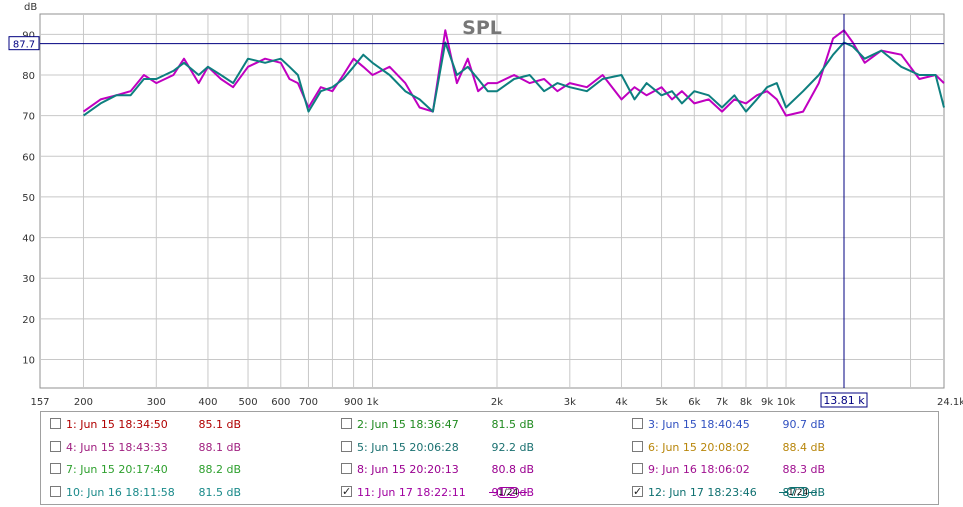 The width and height of the screenshot is (963, 507). I want to click on y-tick-label: 20, so click(28, 320).